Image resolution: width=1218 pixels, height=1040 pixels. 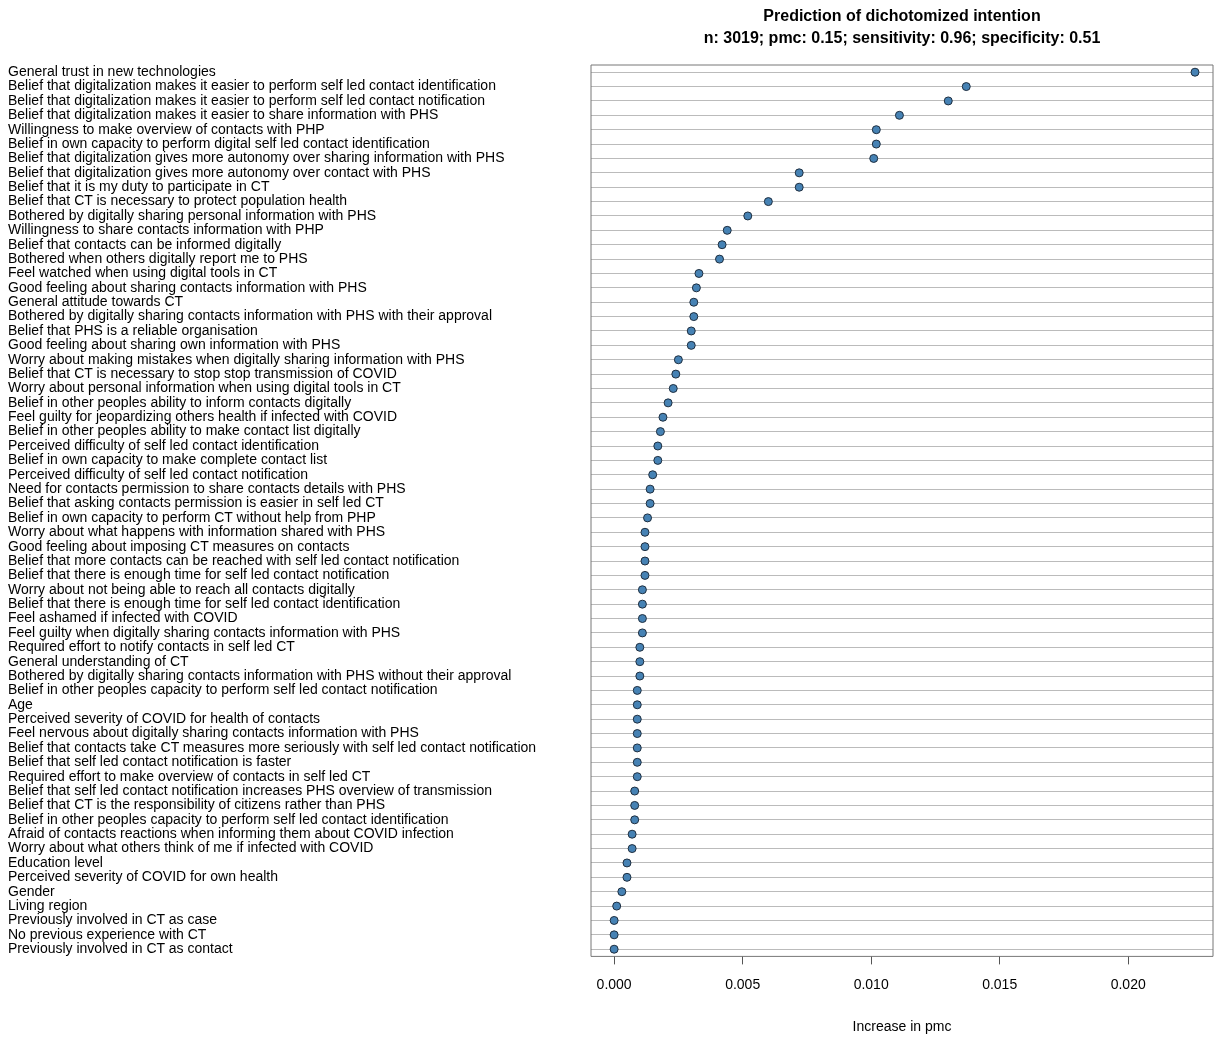 What do you see at coordinates (204, 631) in the screenshot?
I see `y-tick-label: Feel guilty when digitally sharing contacts information with PHS` at bounding box center [204, 631].